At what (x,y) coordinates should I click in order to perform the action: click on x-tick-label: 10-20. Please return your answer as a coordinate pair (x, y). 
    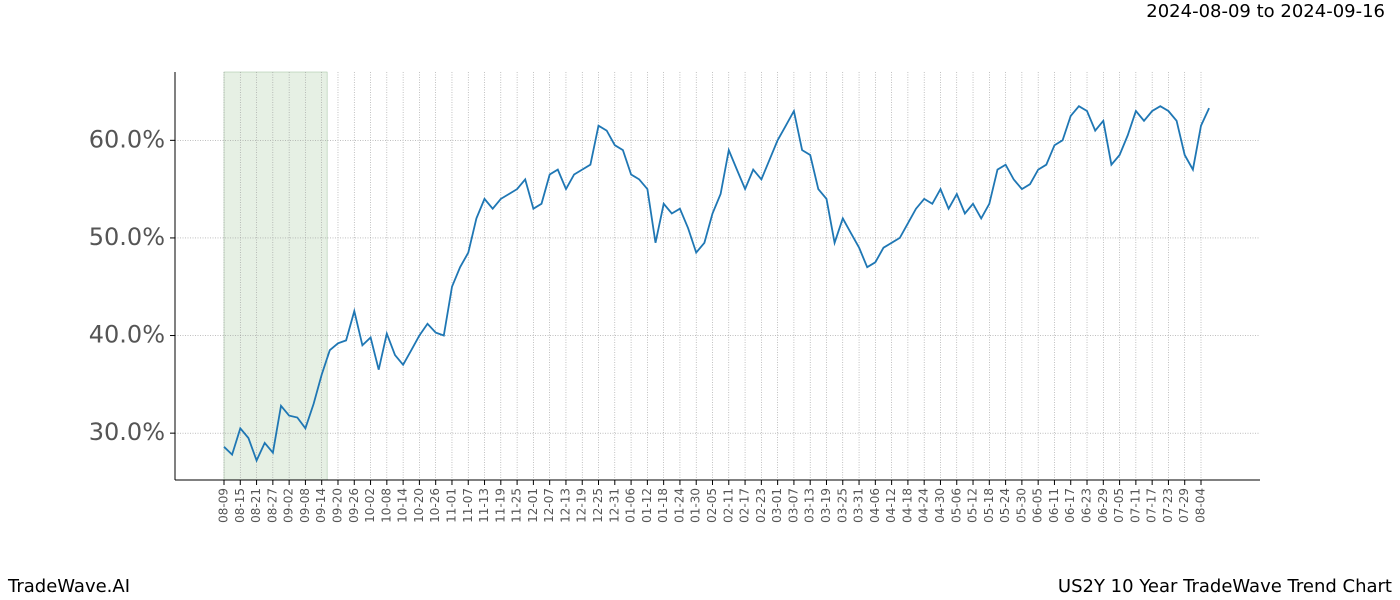
    Looking at the image, I should click on (419, 505).